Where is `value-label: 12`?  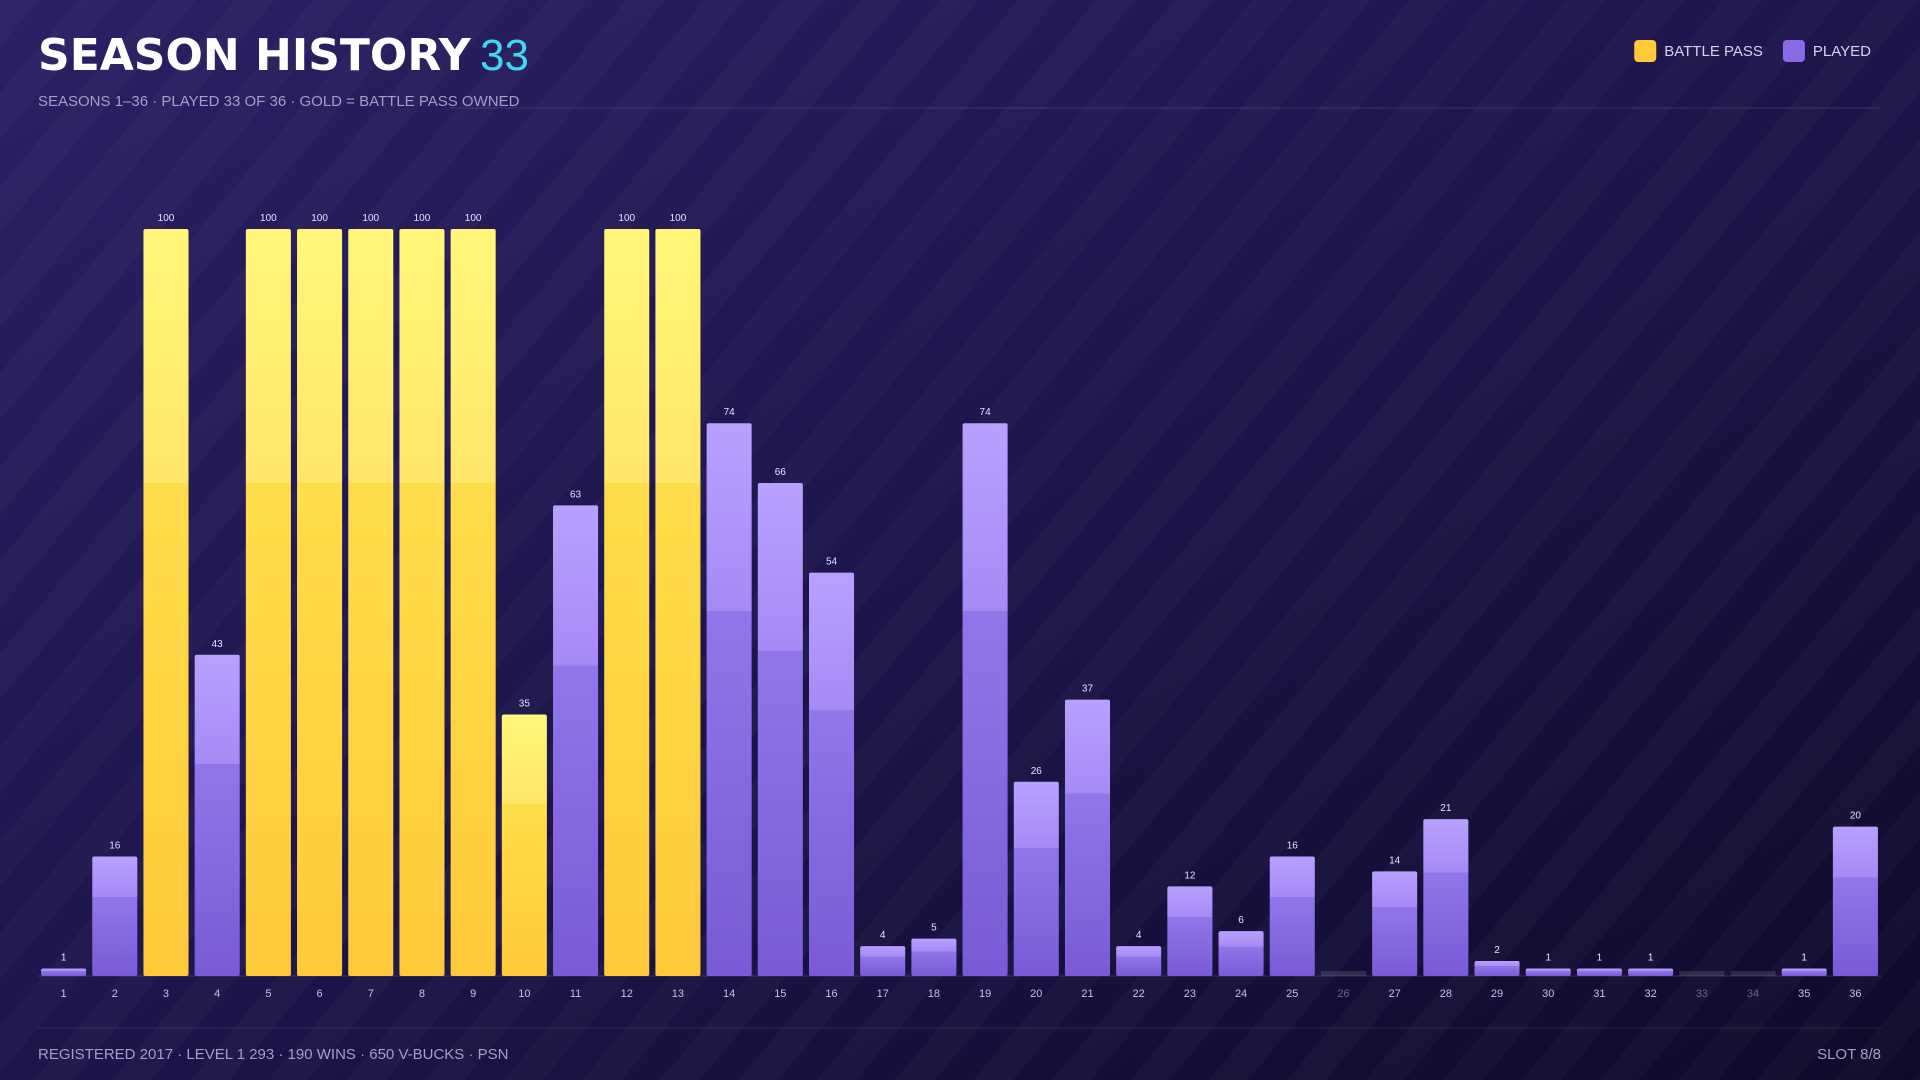
value-label: 12 is located at coordinates (1190, 875).